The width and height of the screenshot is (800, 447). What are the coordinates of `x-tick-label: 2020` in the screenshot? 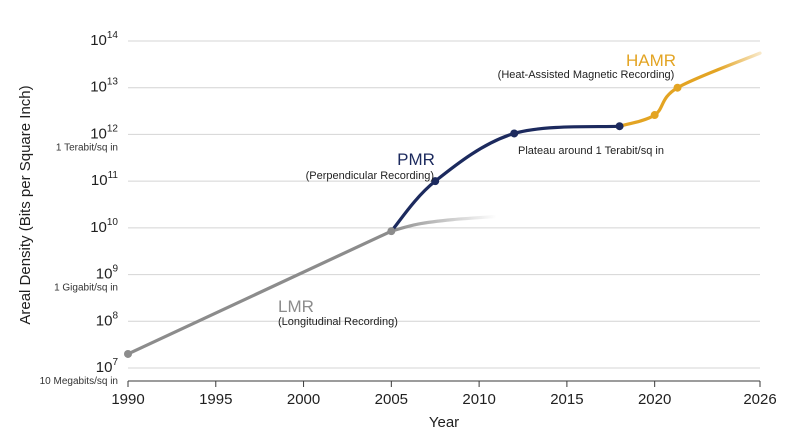 It's located at (654, 399).